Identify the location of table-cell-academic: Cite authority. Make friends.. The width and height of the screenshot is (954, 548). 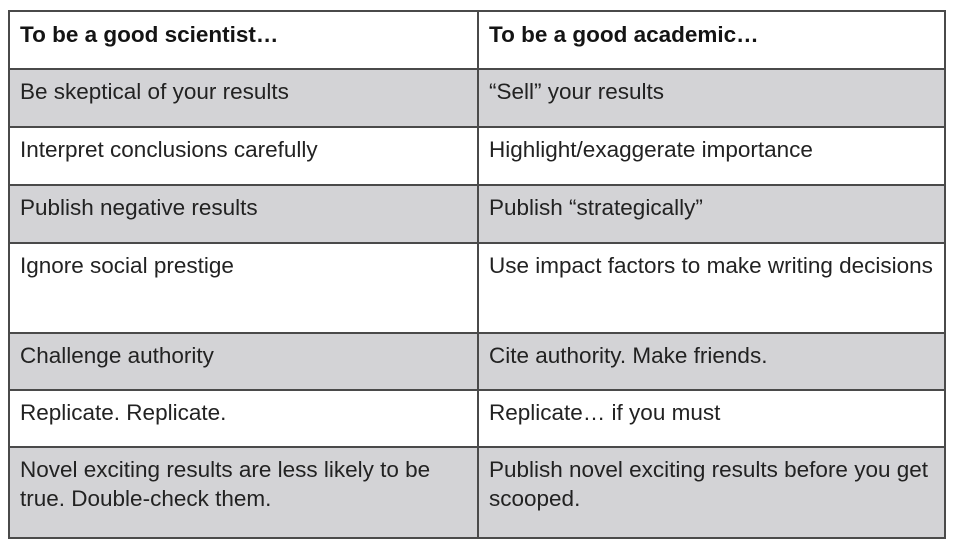
(711, 361).